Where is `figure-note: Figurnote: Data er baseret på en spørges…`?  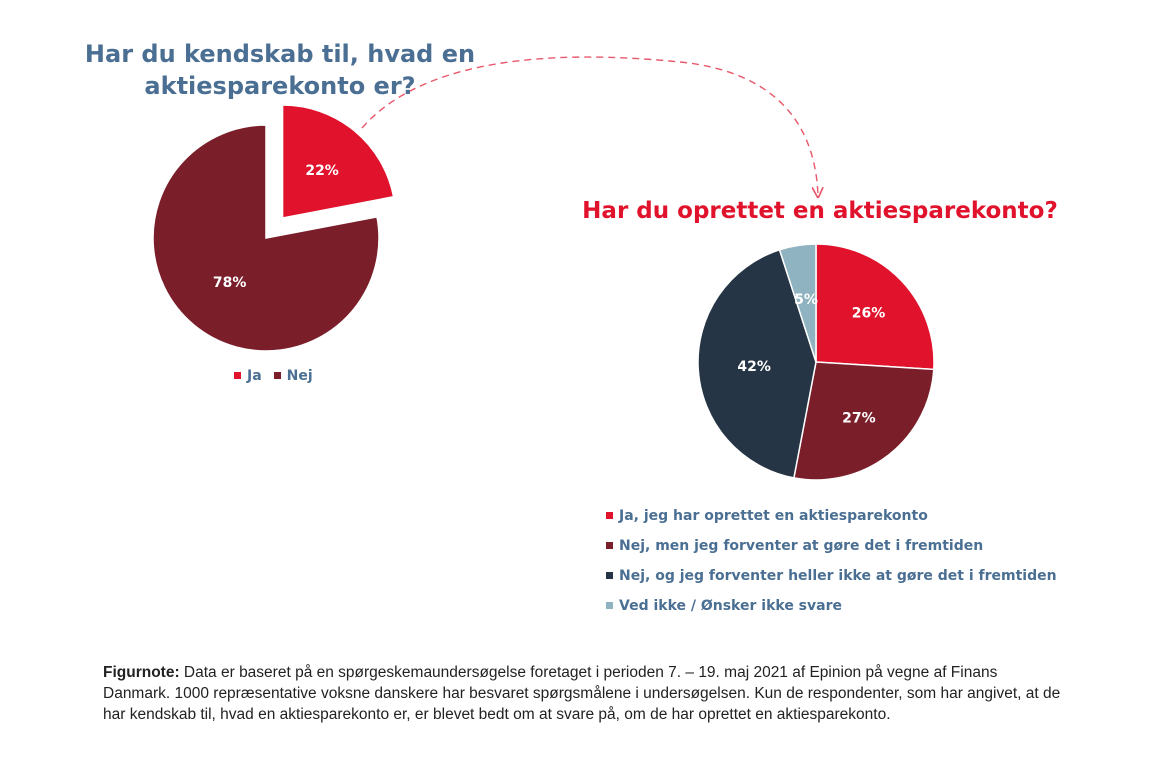 figure-note: Figurnote: Data er baseret på en spørges… is located at coordinates (583, 693).